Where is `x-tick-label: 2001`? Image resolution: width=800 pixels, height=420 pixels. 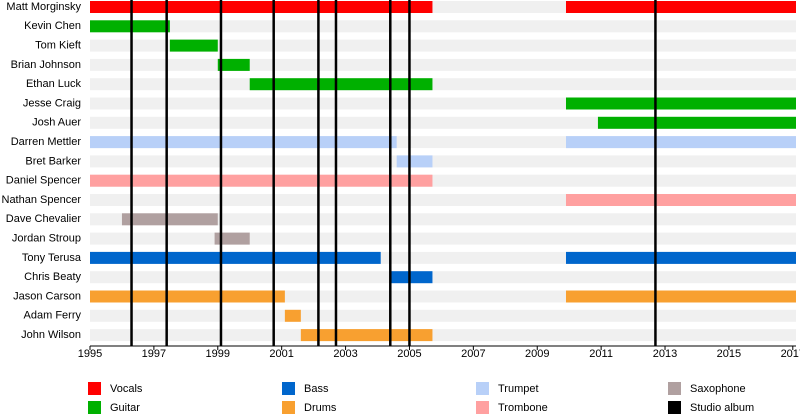 x-tick-label: 2001 is located at coordinates (281, 354).